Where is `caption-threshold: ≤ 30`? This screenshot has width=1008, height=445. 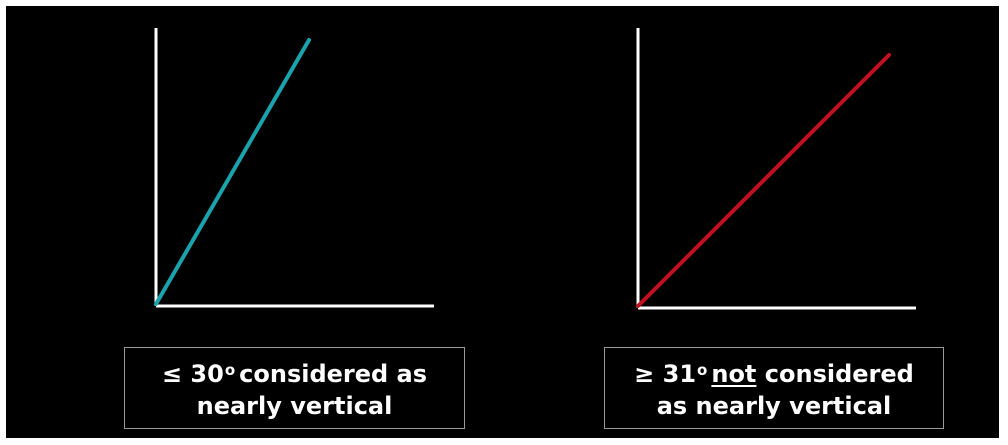 caption-threshold: ≤ 30 is located at coordinates (192, 374).